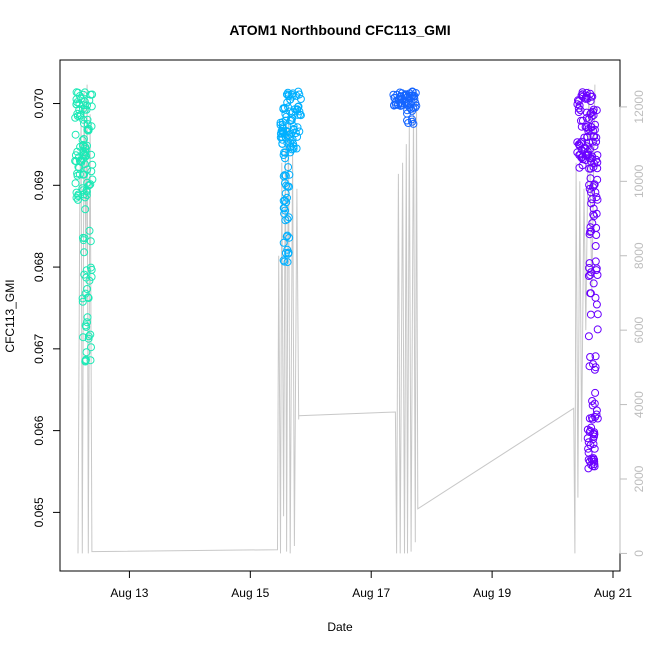 The width and height of the screenshot is (650, 650). I want to click on y-right-tick-label: 10000, so click(639, 181).